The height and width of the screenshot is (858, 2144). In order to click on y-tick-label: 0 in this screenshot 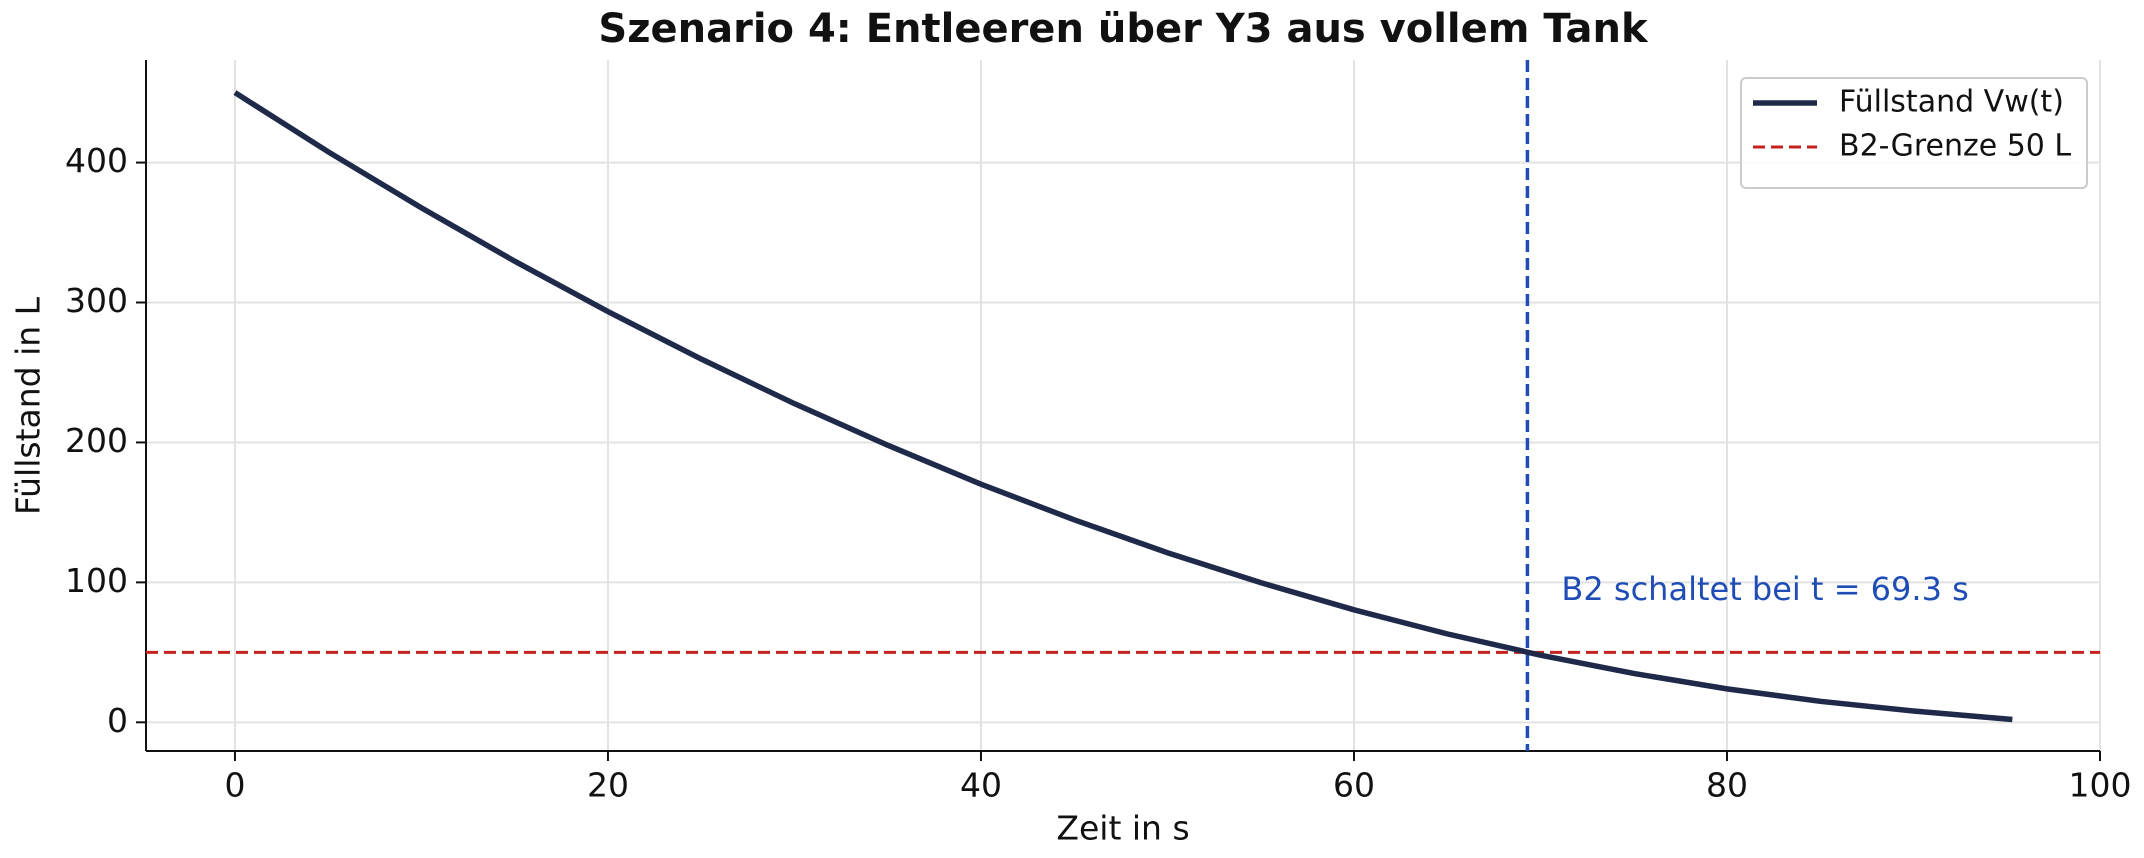, I will do `click(117, 720)`.